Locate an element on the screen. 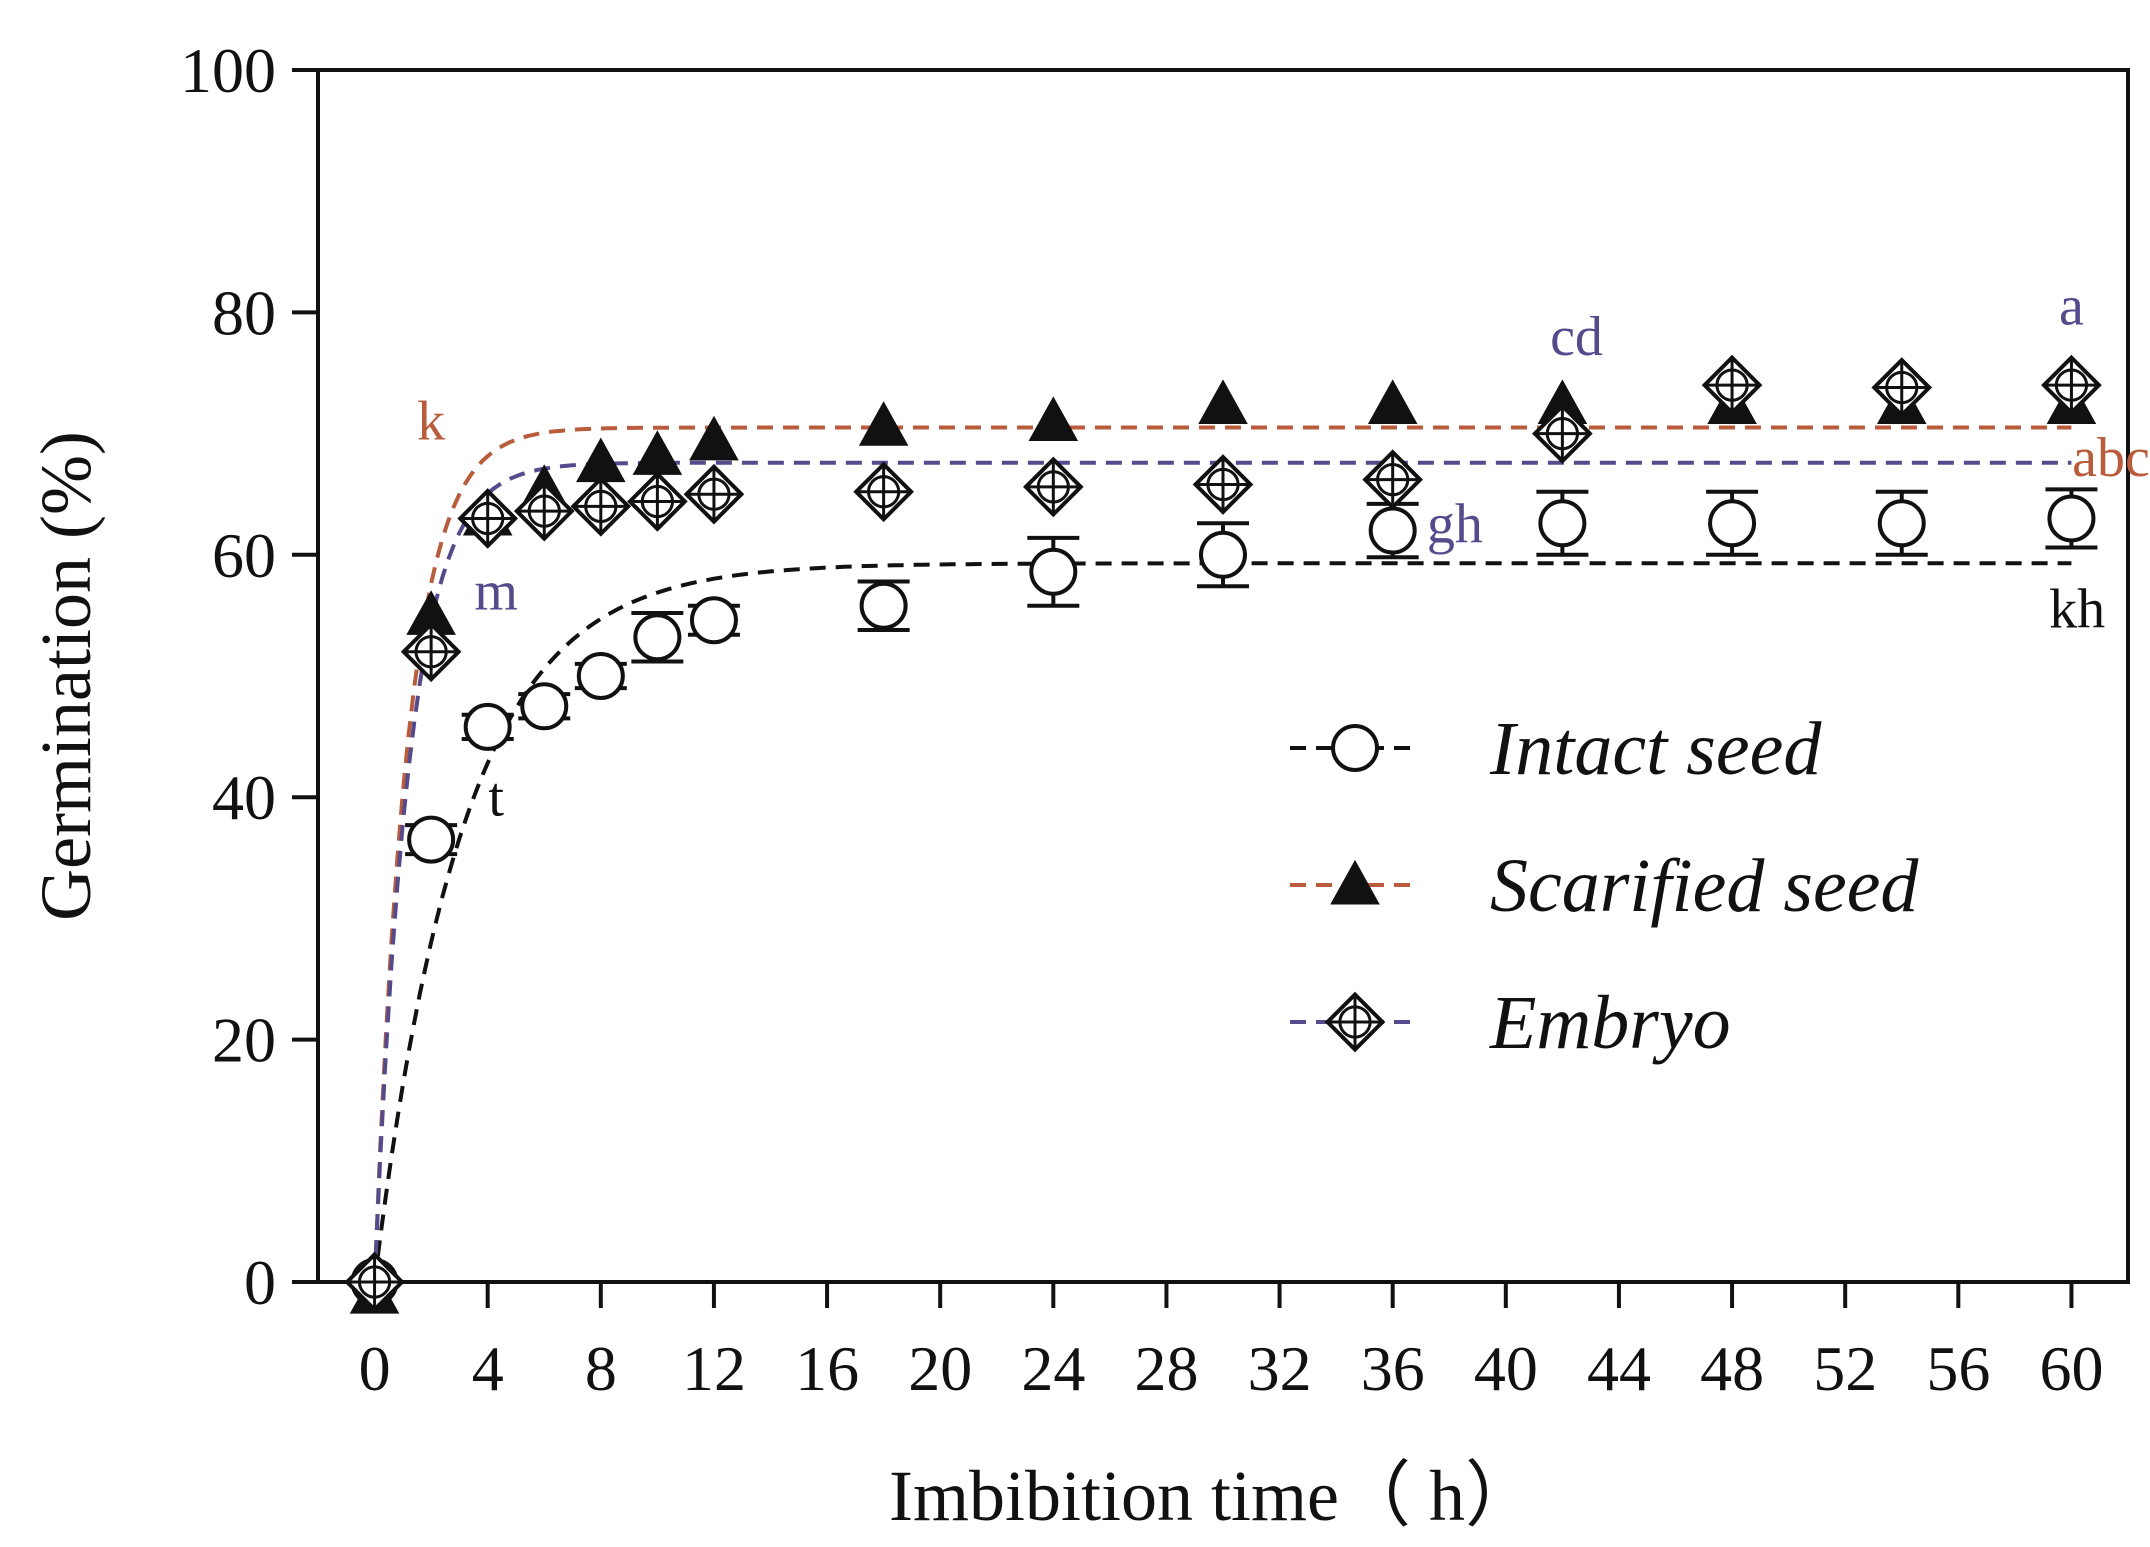  annotation-kh: kh is located at coordinates (2077, 610).